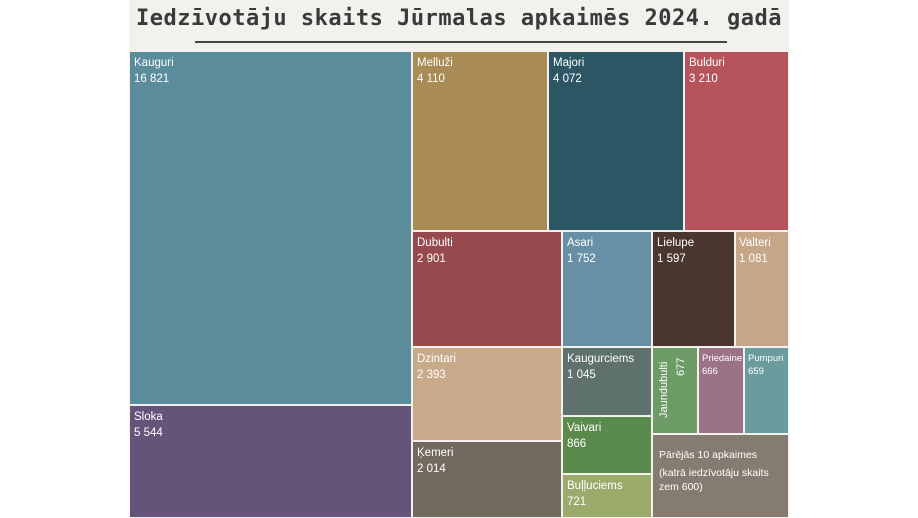 Image resolution: width=918 pixels, height=518 pixels. What do you see at coordinates (148, 417) in the screenshot?
I see `tile-label: Sloka` at bounding box center [148, 417].